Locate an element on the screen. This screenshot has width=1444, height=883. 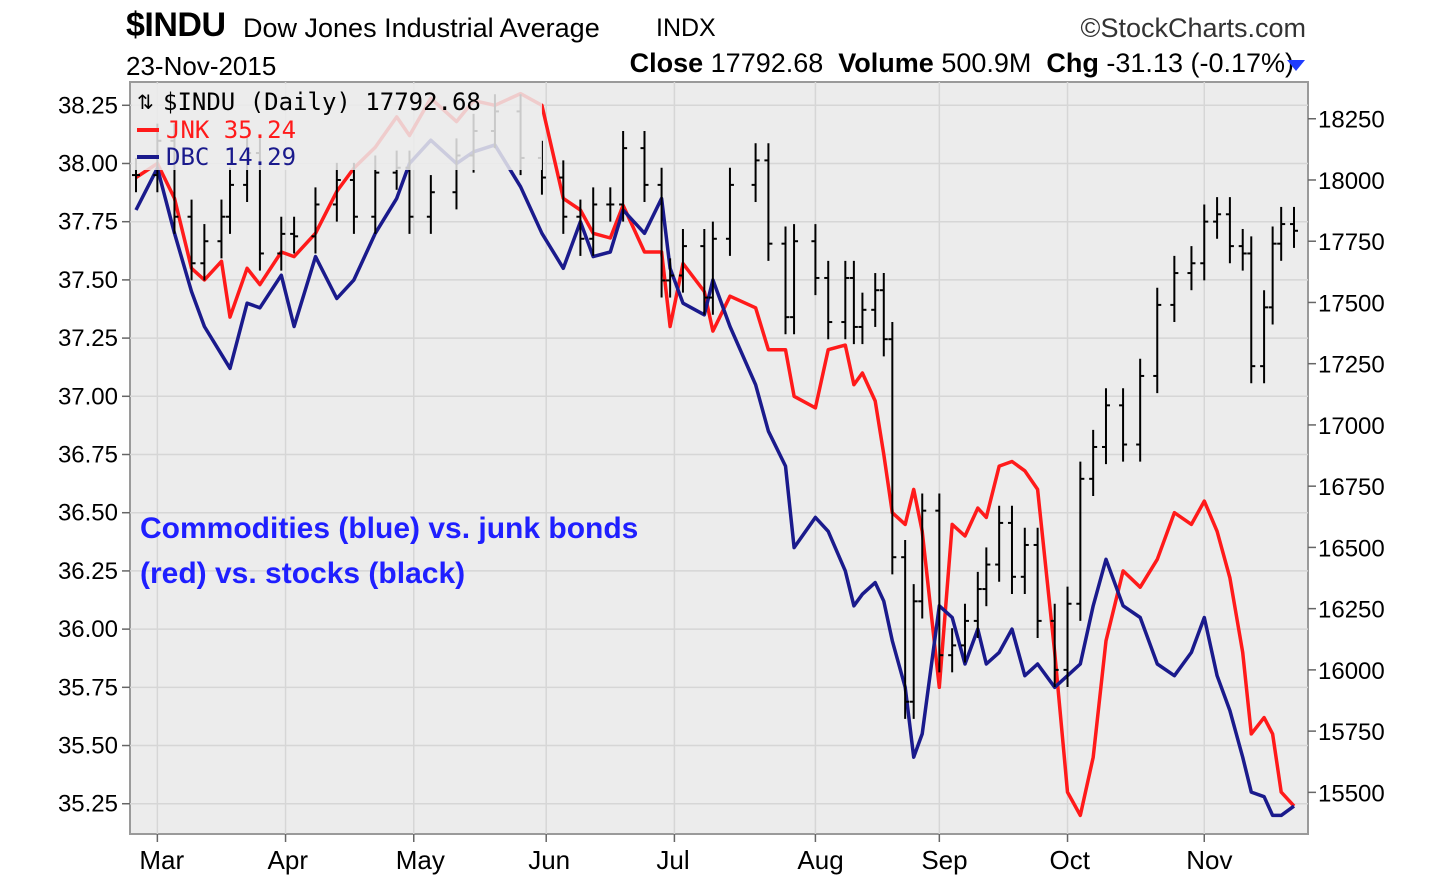
left-tick-label: 38.25 is located at coordinates (88, 105).